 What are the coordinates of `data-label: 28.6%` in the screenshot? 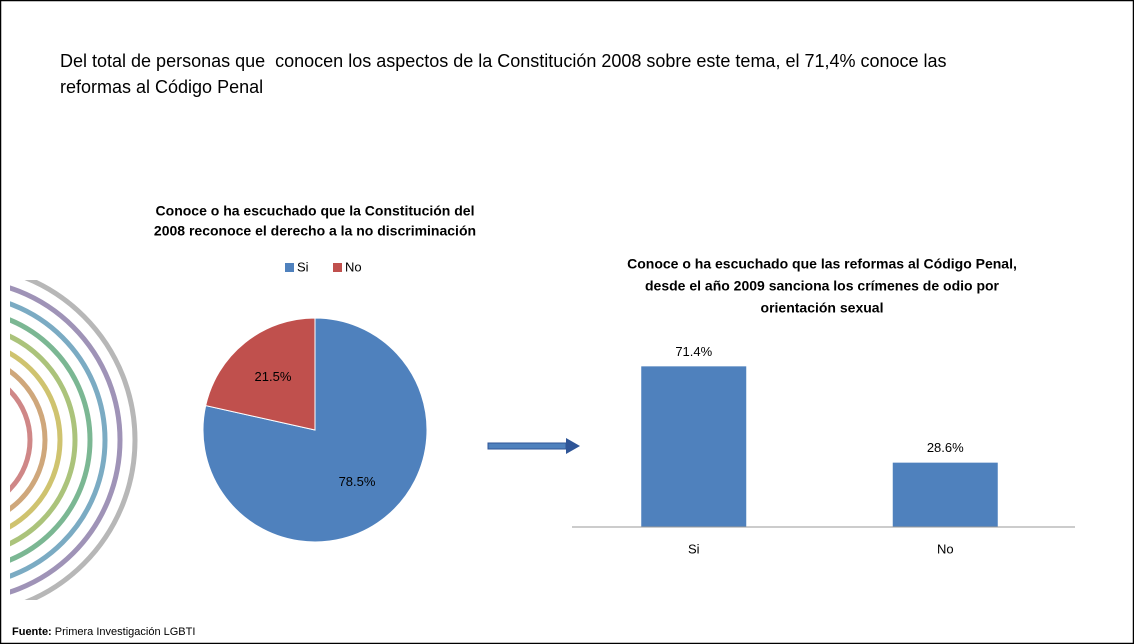 It's located at (945, 447).